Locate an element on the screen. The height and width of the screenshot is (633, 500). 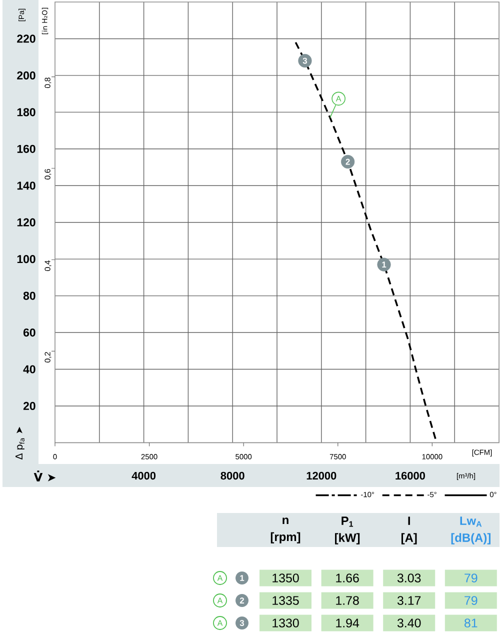
annotation: 3 is located at coordinates (305, 61).